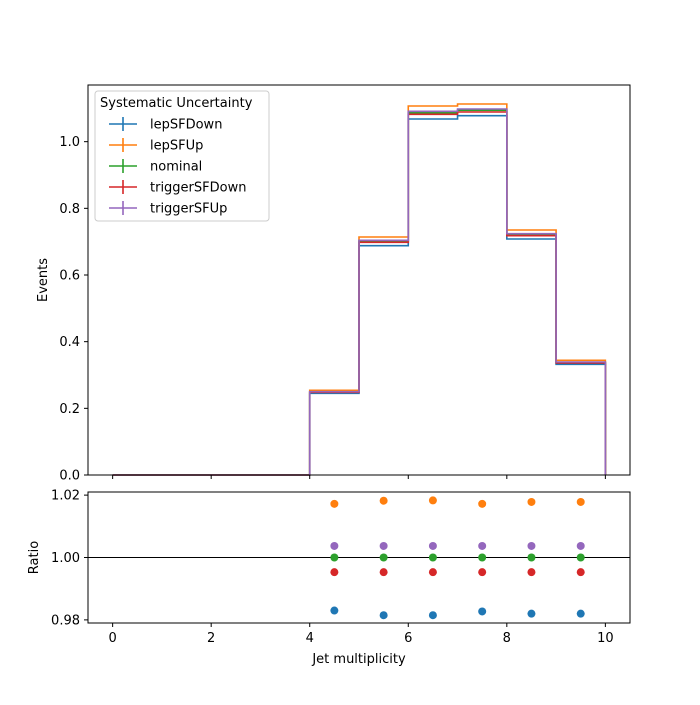  What do you see at coordinates (73, 309) in the screenshot?
I see `main-y-ticks: 0.0 0.2 0.4 0.6 0.8 1.0` at bounding box center [73, 309].